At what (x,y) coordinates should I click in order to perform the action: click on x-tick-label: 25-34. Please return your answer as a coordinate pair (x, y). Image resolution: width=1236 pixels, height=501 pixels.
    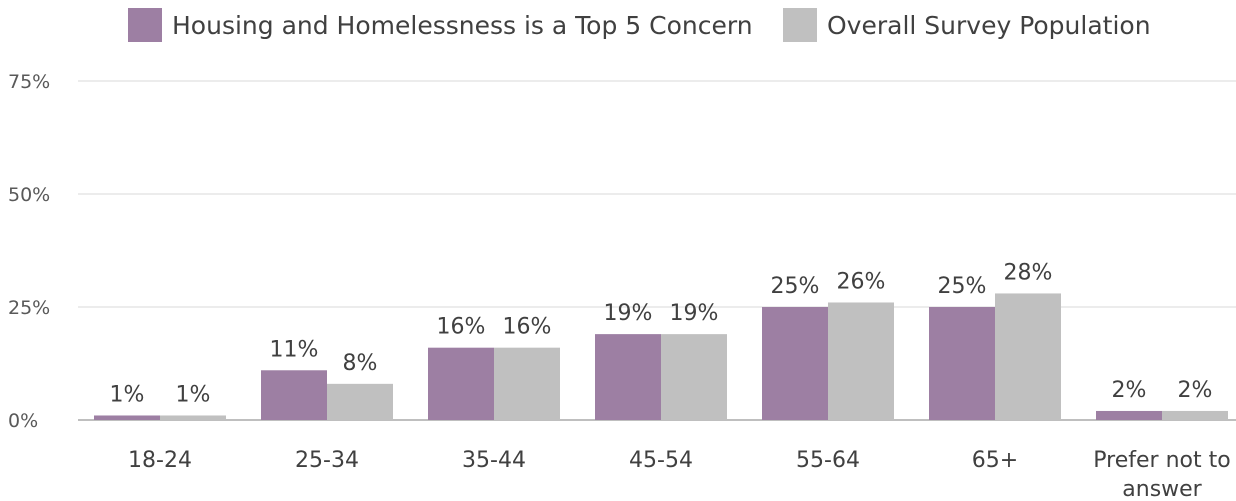
    Looking at the image, I should click on (327, 460).